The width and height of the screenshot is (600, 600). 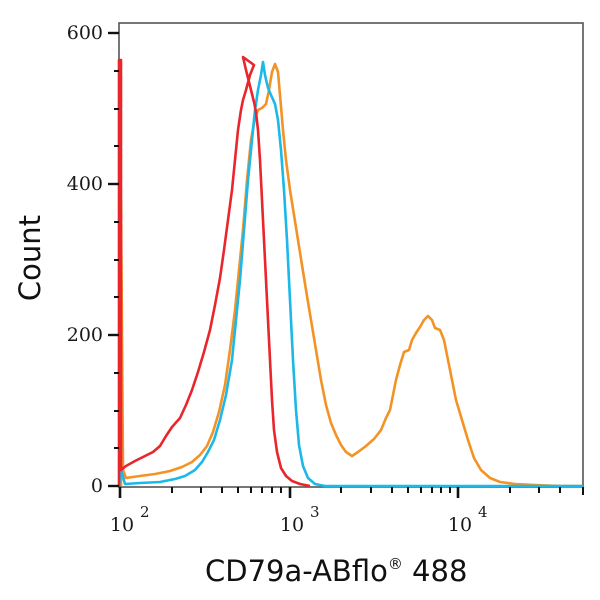 I want to click on x-axis-title-suffix: 488, so click(x=435, y=571).